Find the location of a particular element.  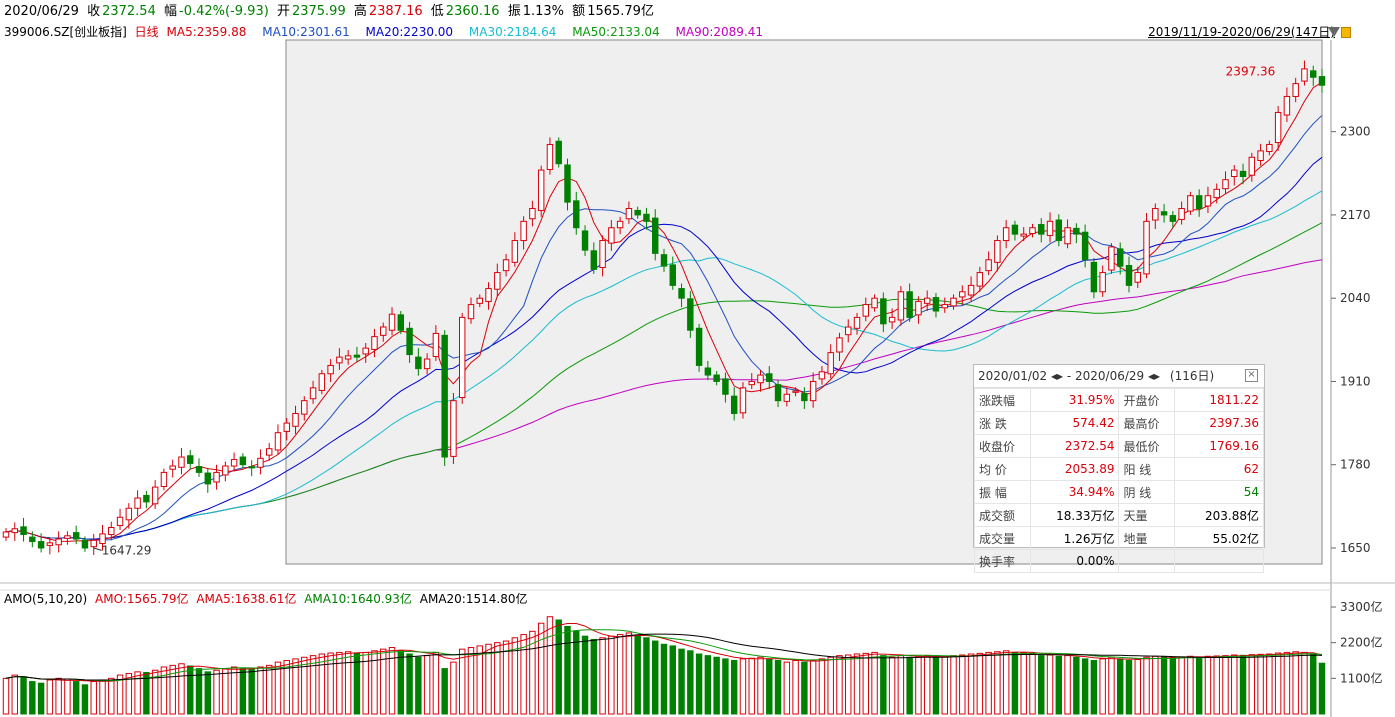

high-value: 2387.16 is located at coordinates (395, 11).